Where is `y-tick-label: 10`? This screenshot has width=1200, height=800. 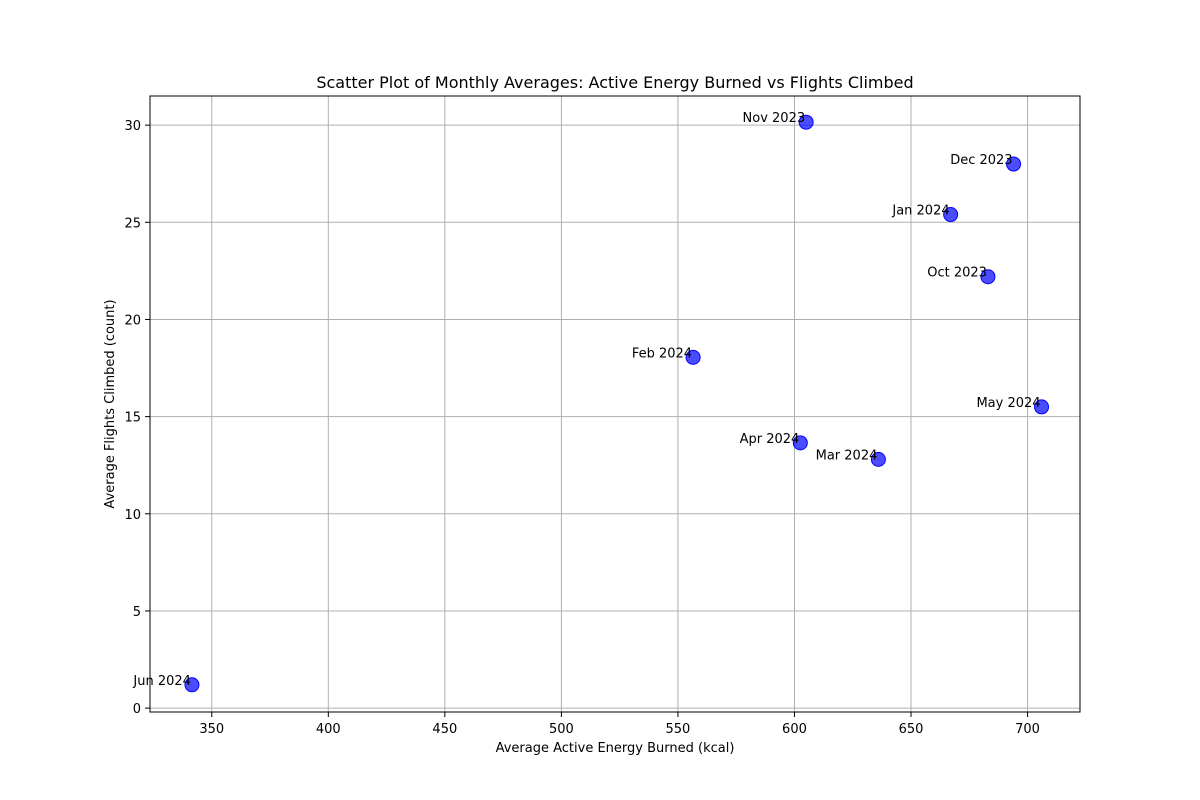
y-tick-label: 10 is located at coordinates (132, 515).